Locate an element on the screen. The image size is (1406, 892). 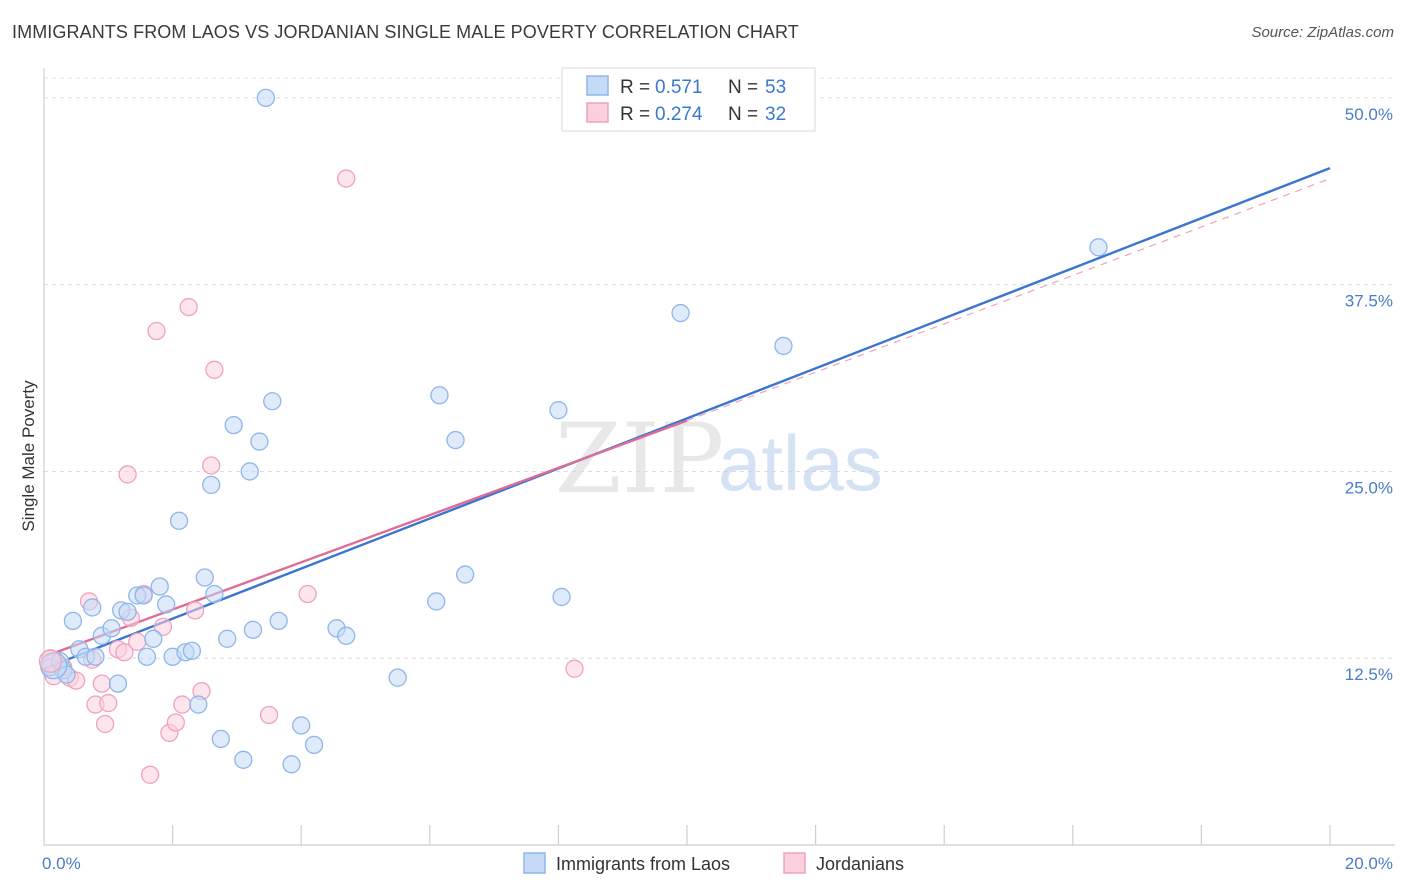
stats-r-value-laos: 0.571 is located at coordinates (679, 87).